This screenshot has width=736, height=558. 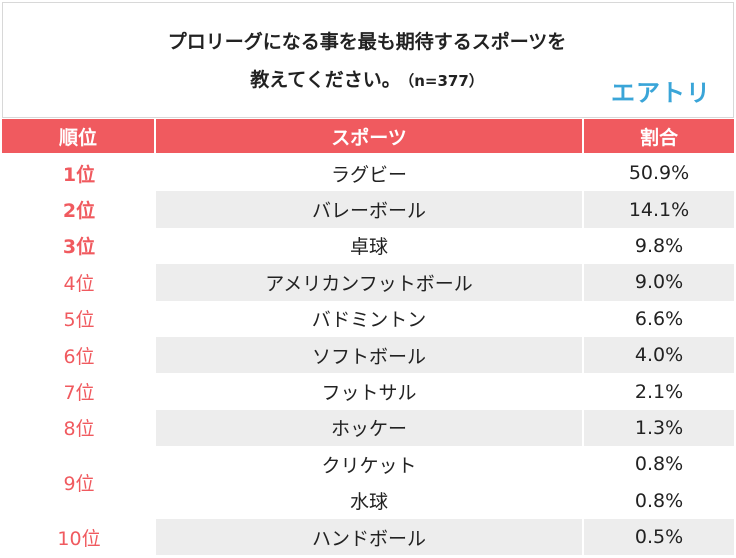 I want to click on rank-label: 8位, so click(x=79, y=429).